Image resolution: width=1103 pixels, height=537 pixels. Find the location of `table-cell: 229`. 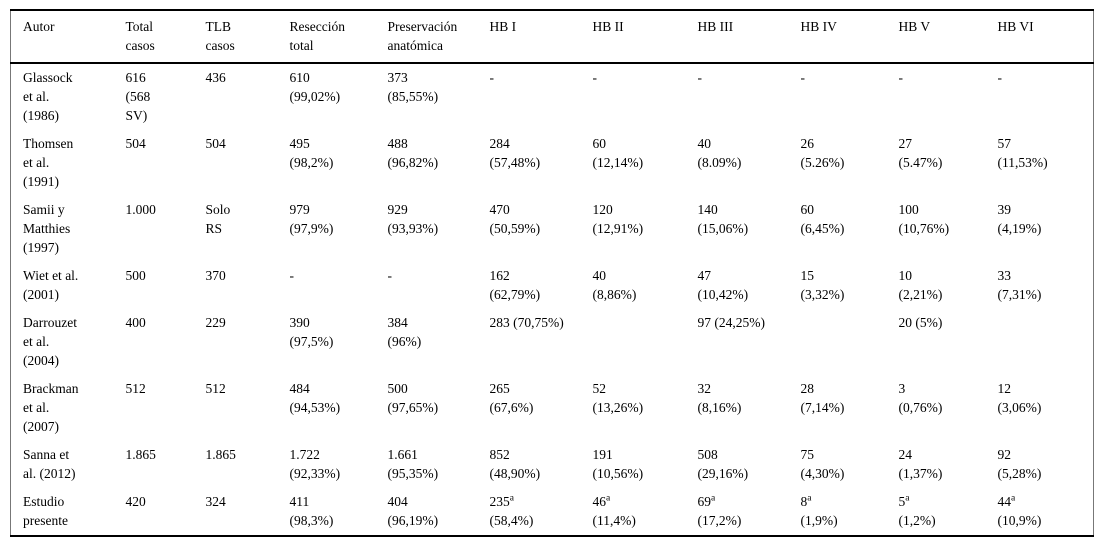

table-cell: 229 is located at coordinates (215, 322).